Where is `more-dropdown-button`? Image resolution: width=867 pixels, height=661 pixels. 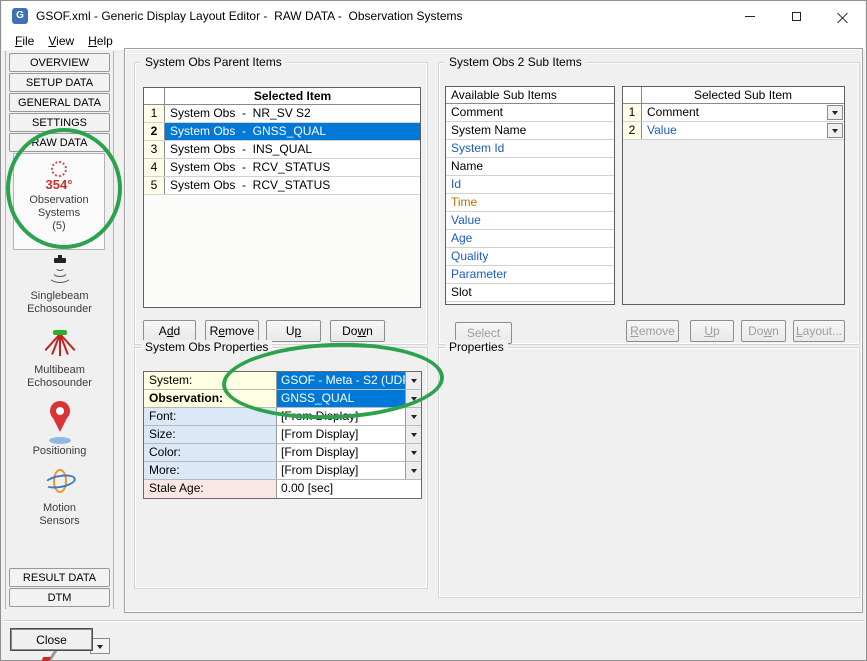
more-dropdown-button is located at coordinates (413, 470).